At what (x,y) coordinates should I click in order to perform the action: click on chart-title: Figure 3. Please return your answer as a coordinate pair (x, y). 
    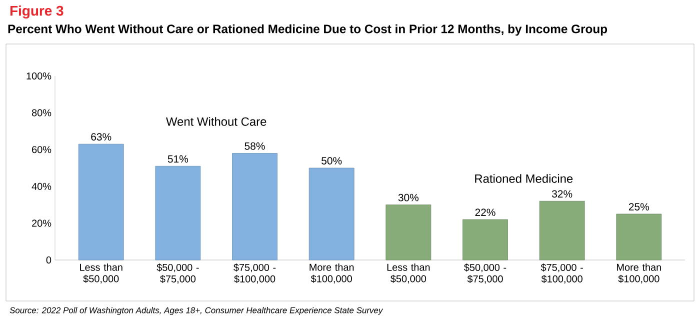
    Looking at the image, I should click on (37, 12).